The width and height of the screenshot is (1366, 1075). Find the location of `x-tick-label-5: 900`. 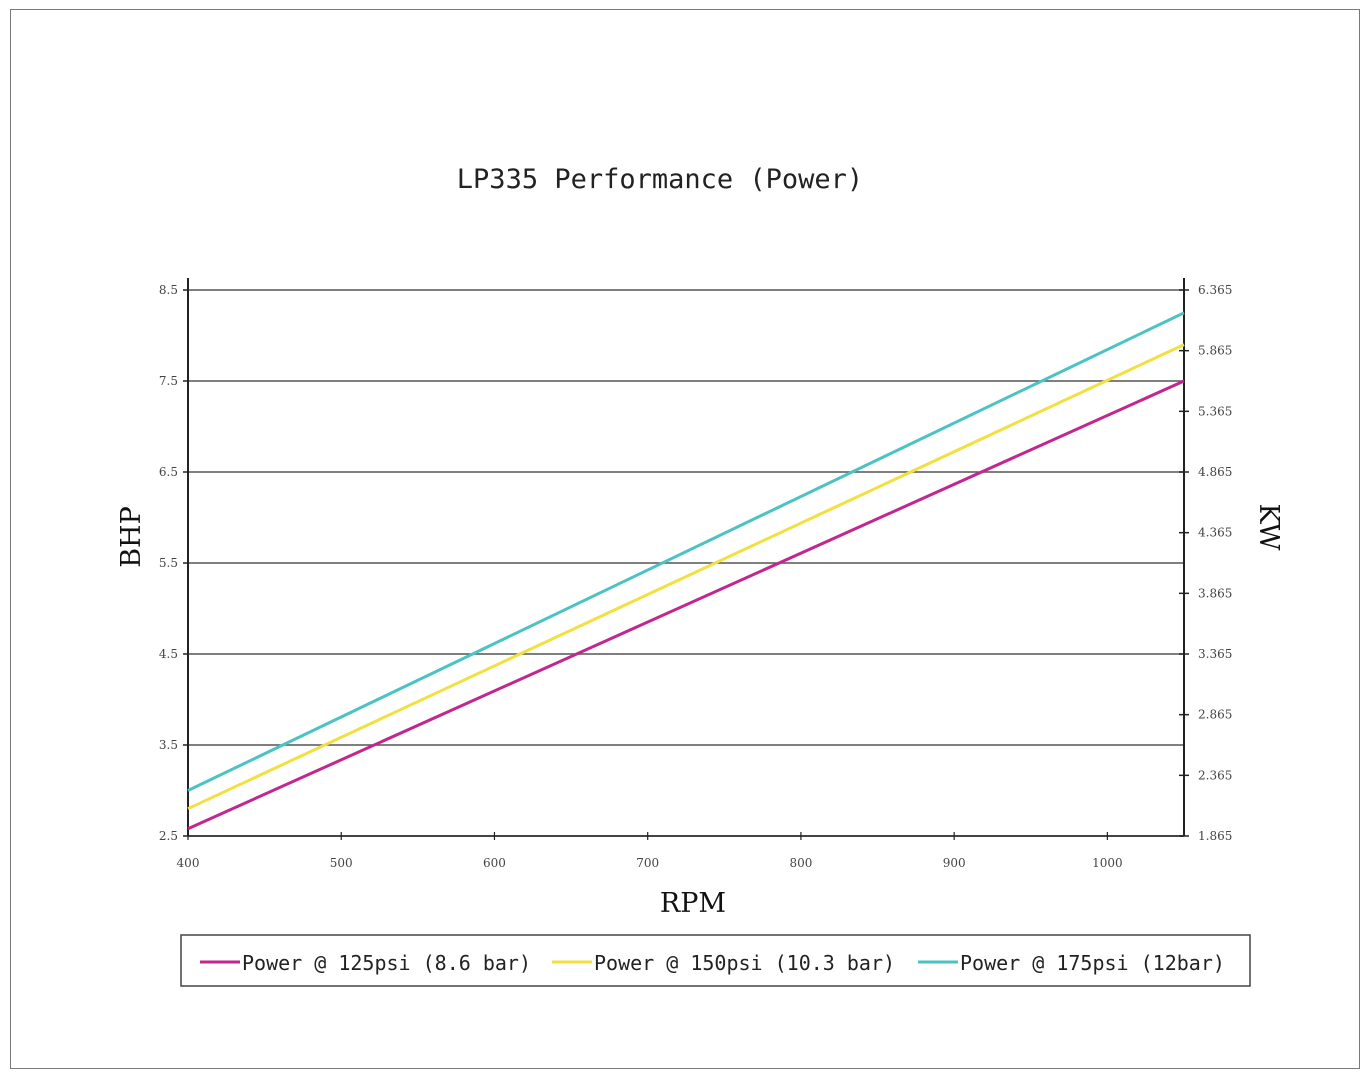

x-tick-label-5: 900 is located at coordinates (954, 863).